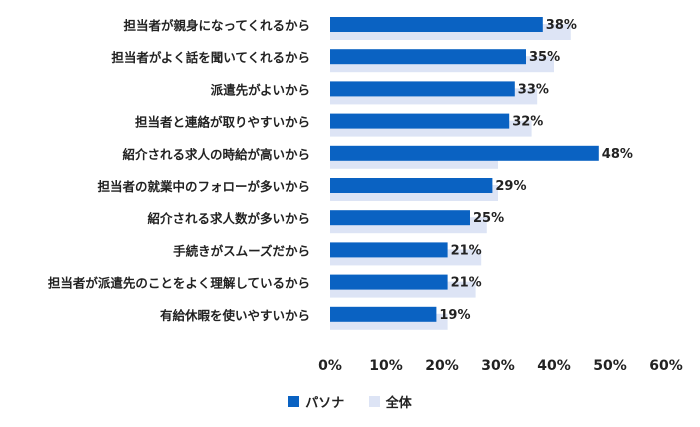 Image resolution: width=700 pixels, height=427 pixels. I want to click on legend-item-pasona: パソナ, so click(316, 401).